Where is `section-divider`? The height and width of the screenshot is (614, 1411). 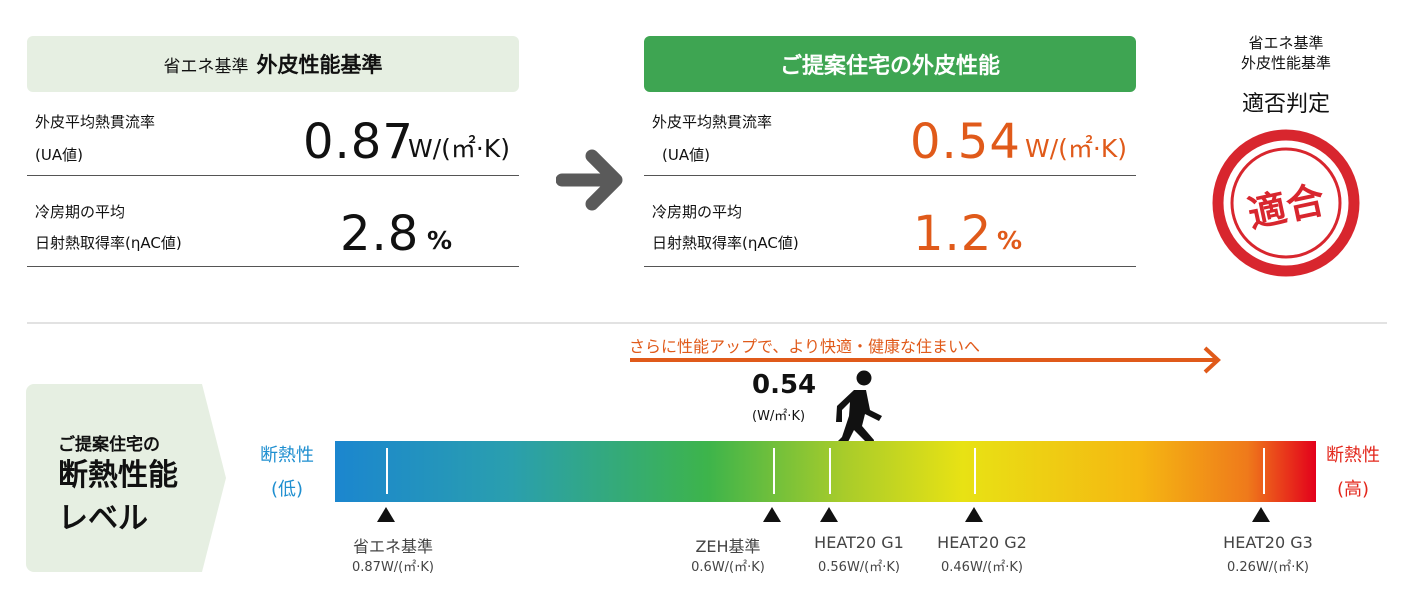 section-divider is located at coordinates (707, 323).